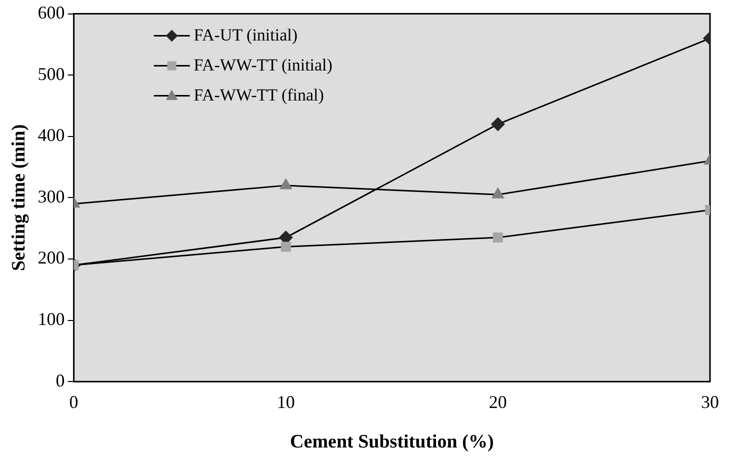  What do you see at coordinates (285, 402) in the screenshot?
I see `x-tick-label: 10` at bounding box center [285, 402].